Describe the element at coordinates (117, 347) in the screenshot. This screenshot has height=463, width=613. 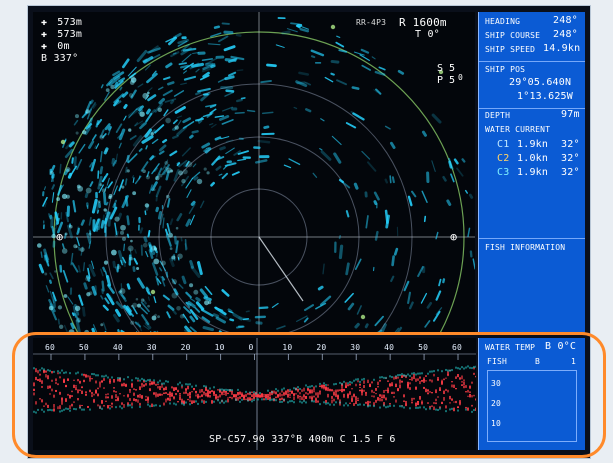
I see `strip-tick-label: 40` at that location.